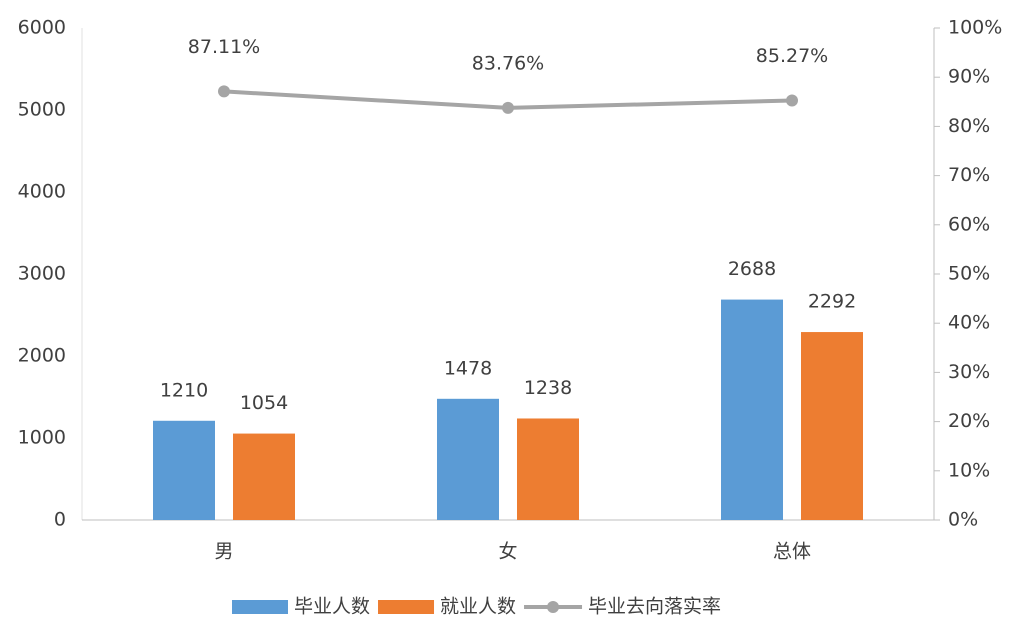  What do you see at coordinates (42, 192) in the screenshot?
I see `y-tick-label: 4000` at bounding box center [42, 192].